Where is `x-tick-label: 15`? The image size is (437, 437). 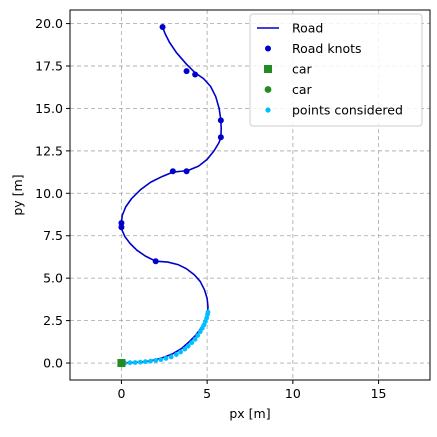 x-tick-label: 15 is located at coordinates (379, 393).